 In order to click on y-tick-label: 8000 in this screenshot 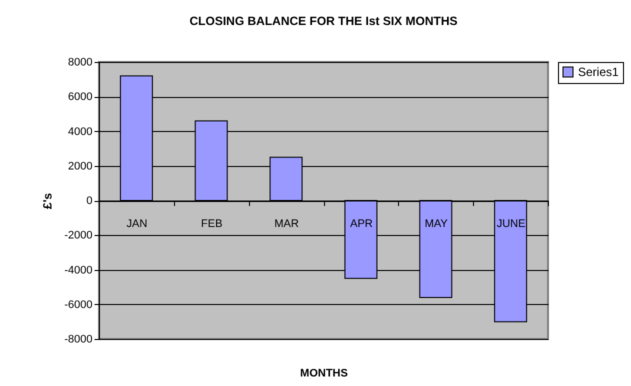, I will do `click(80, 62)`.